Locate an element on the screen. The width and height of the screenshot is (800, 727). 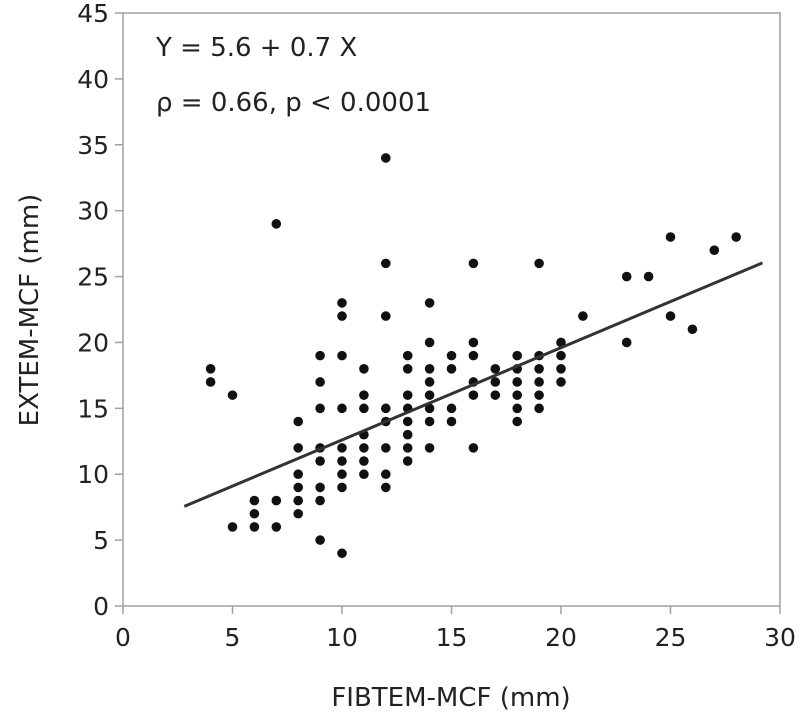
y-tick-label: 30 is located at coordinates (93, 211).